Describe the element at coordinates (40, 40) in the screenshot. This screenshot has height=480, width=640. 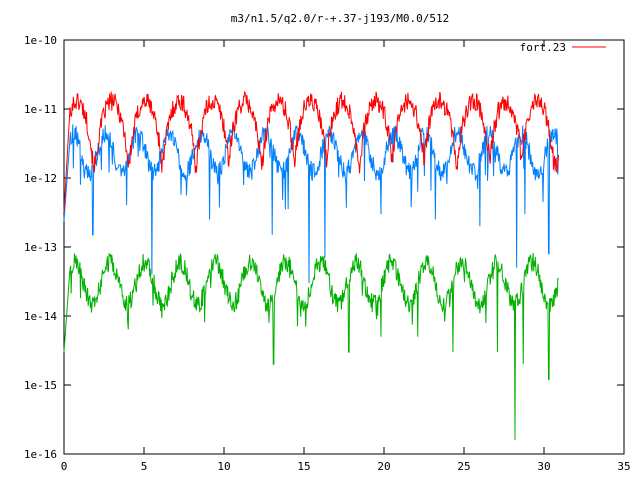
I see `y-tick-label: 1e-10` at that location.